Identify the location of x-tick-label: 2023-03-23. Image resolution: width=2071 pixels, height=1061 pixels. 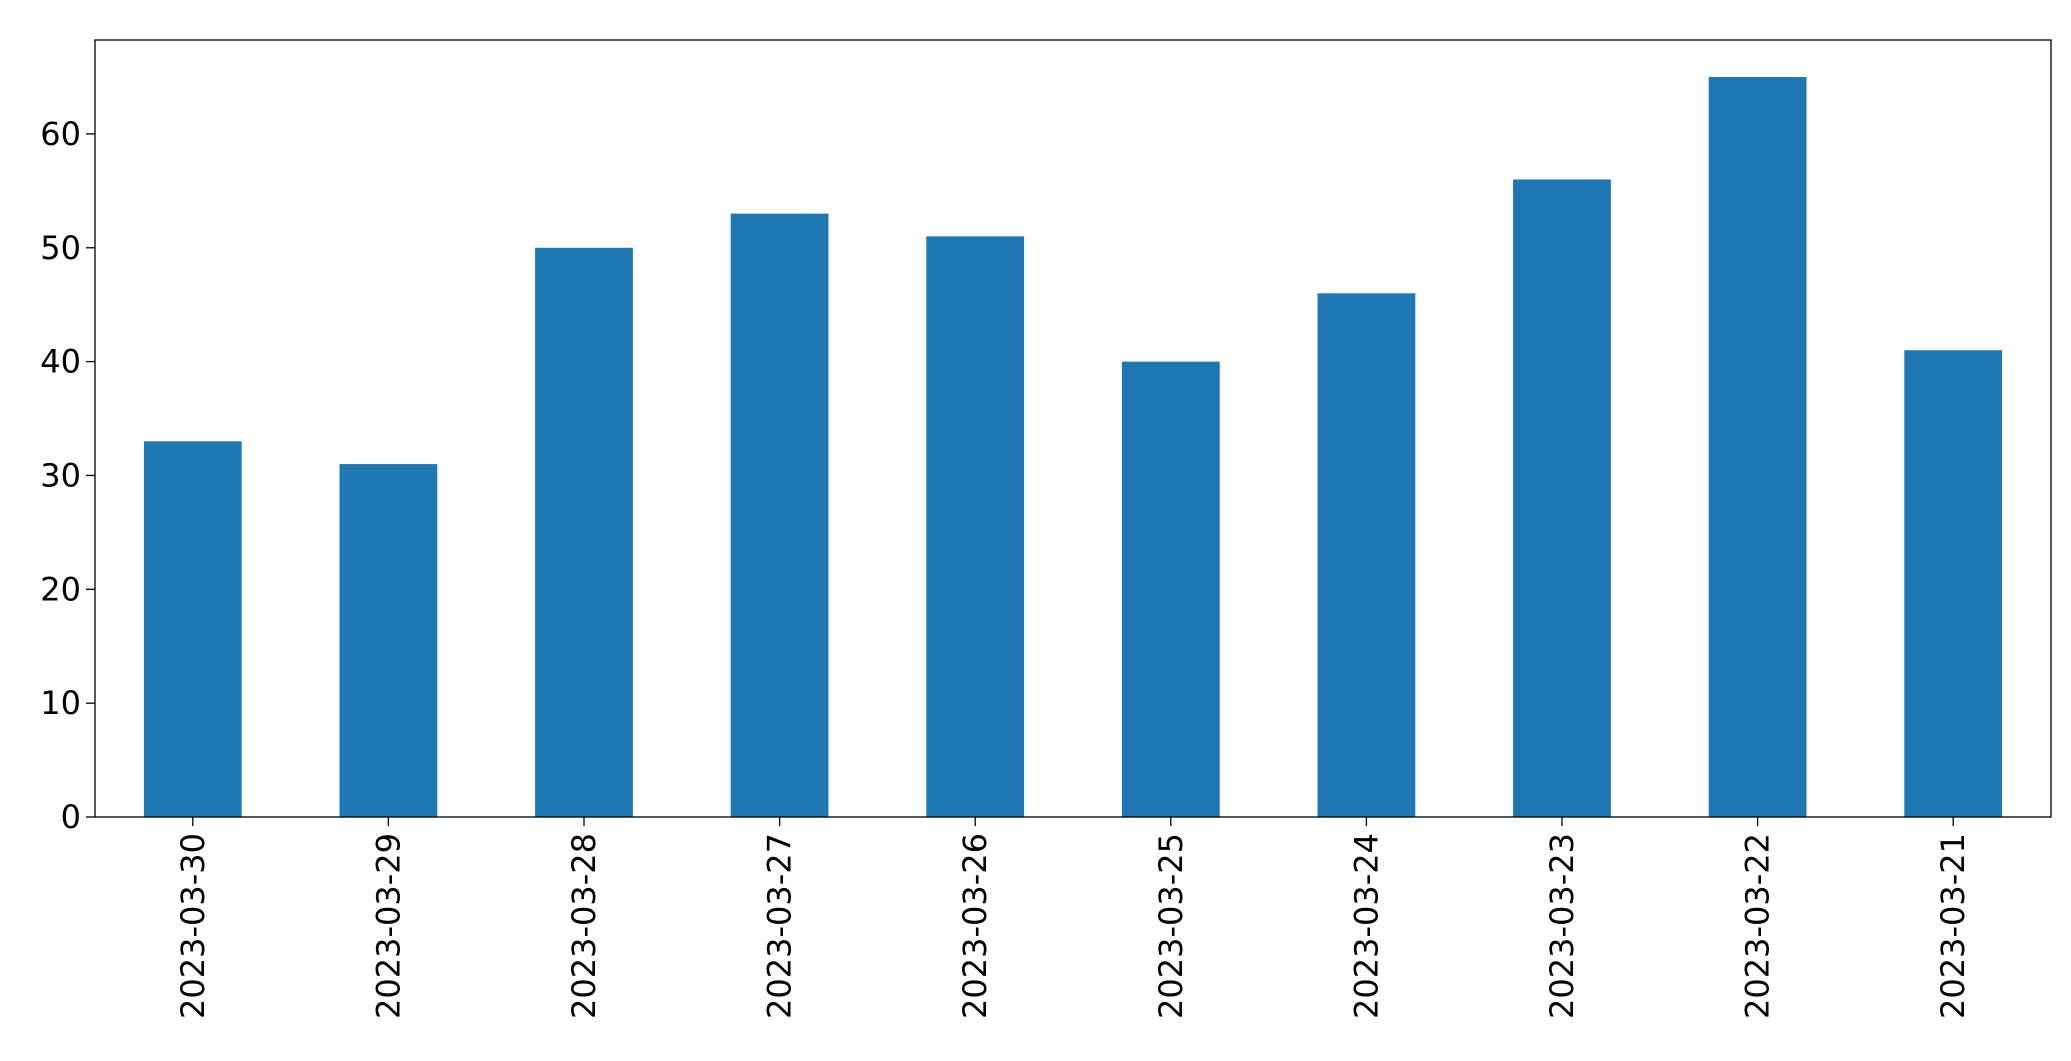
(1562, 926).